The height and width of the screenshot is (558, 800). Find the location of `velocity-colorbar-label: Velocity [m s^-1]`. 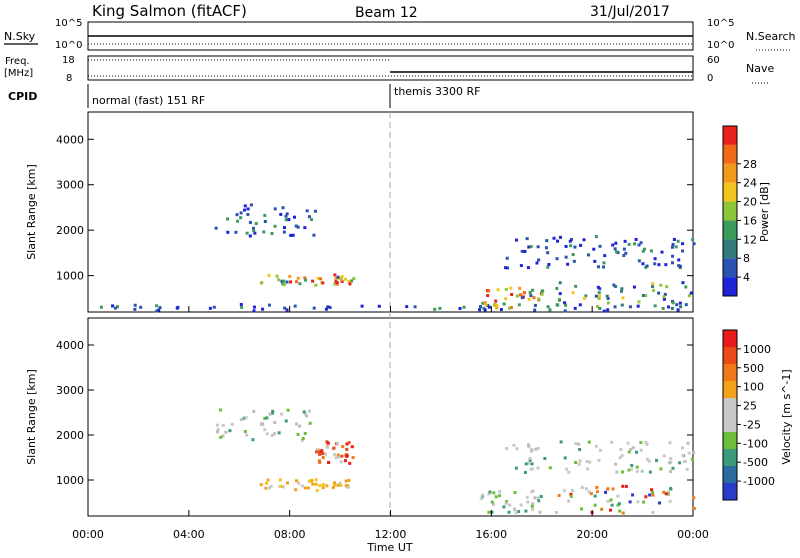

velocity-colorbar-label: Velocity [m s^-1] is located at coordinates (786, 416).